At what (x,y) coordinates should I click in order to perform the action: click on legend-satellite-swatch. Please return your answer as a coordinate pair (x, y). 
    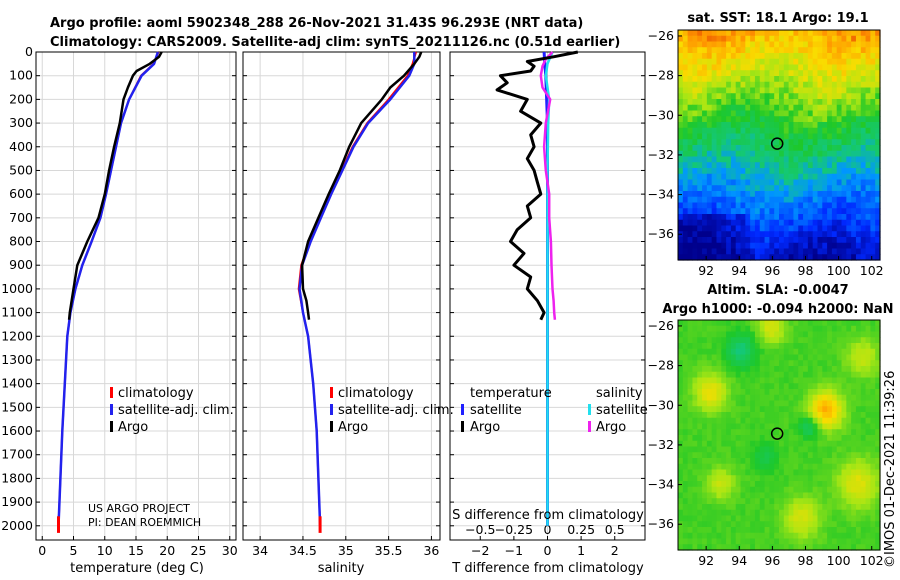
    Looking at the image, I should click on (331, 409).